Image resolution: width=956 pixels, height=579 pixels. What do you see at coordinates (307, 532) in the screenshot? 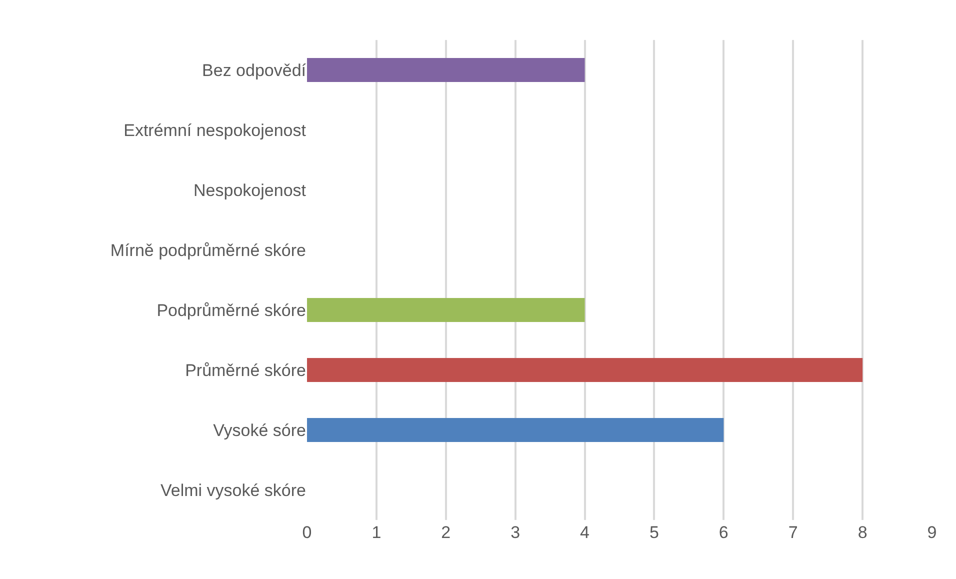
I see `x-tick-label: 0` at bounding box center [307, 532].